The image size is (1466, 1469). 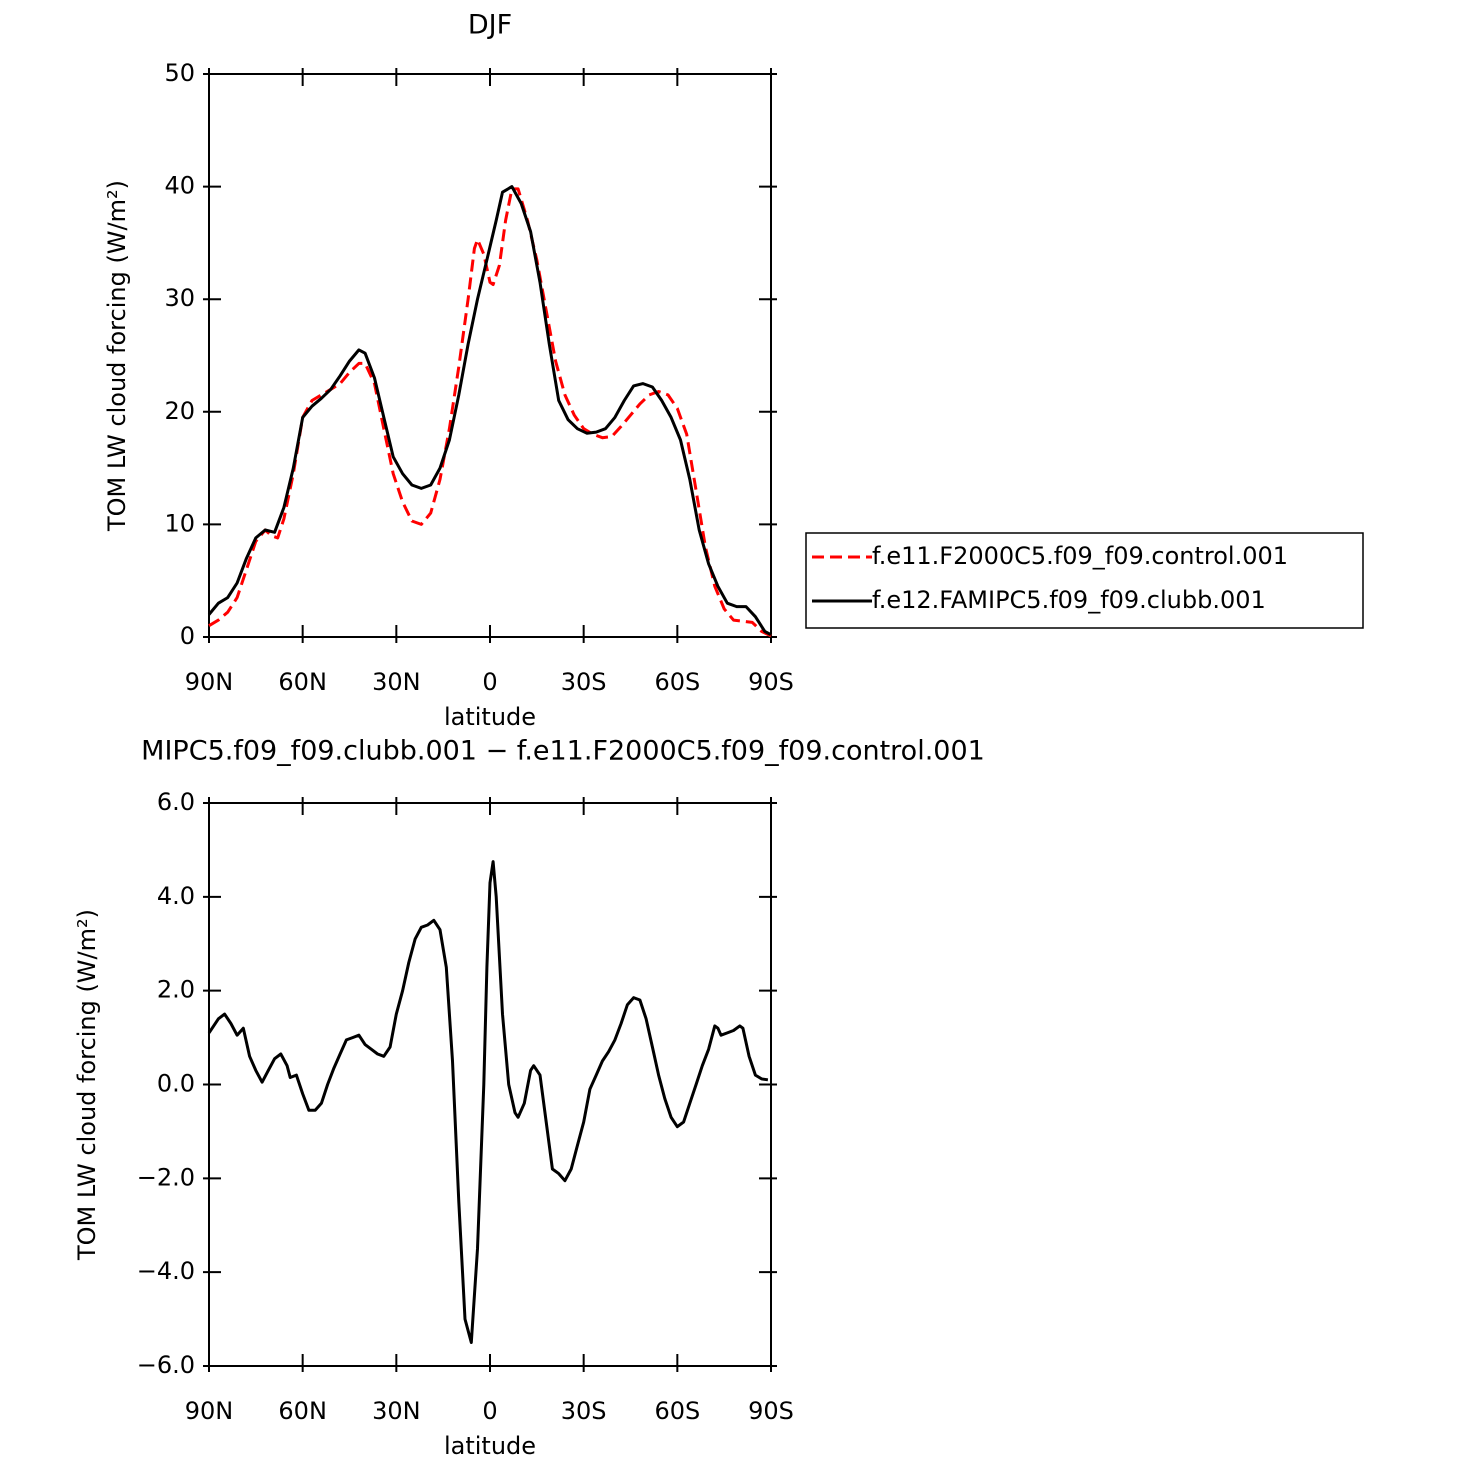 What do you see at coordinates (179, 411) in the screenshot?
I see `y-tick-label: 20` at bounding box center [179, 411].